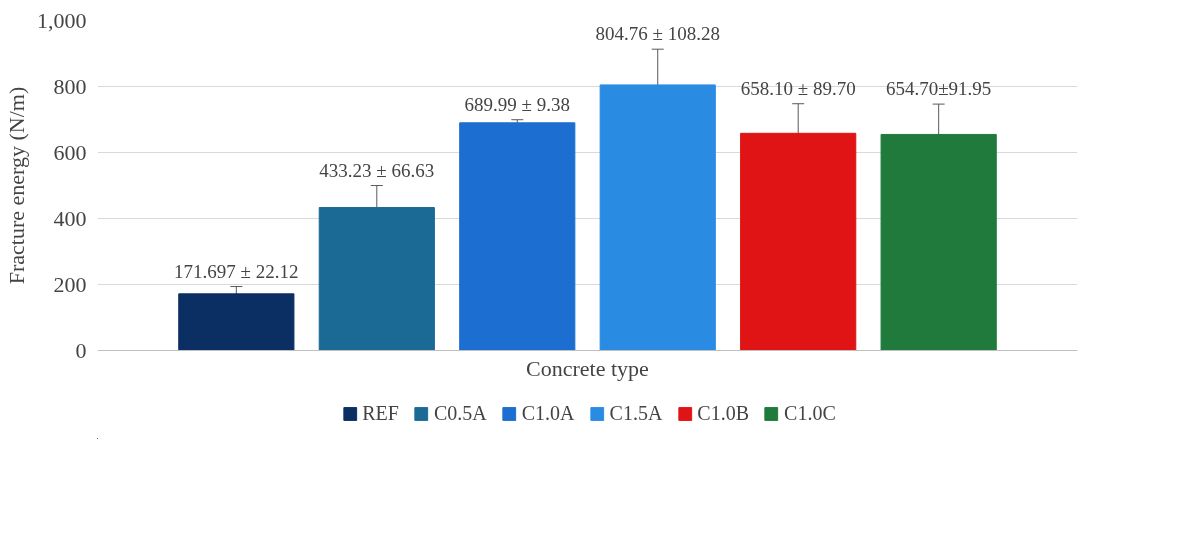 The height and width of the screenshot is (536, 1178). What do you see at coordinates (16, 185) in the screenshot?
I see `y-axis-title: Fracture energy (N/m)` at bounding box center [16, 185].